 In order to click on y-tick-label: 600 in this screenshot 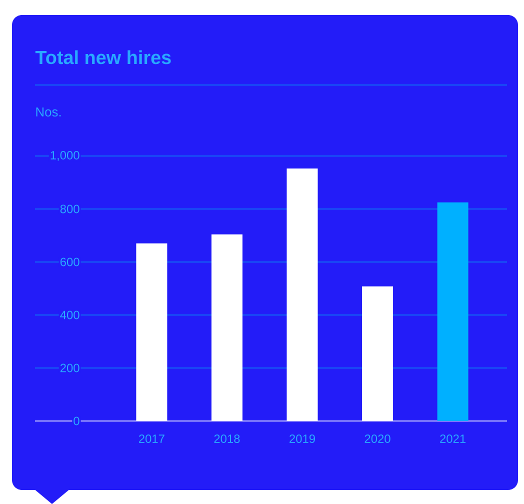, I will do `click(70, 262)`.